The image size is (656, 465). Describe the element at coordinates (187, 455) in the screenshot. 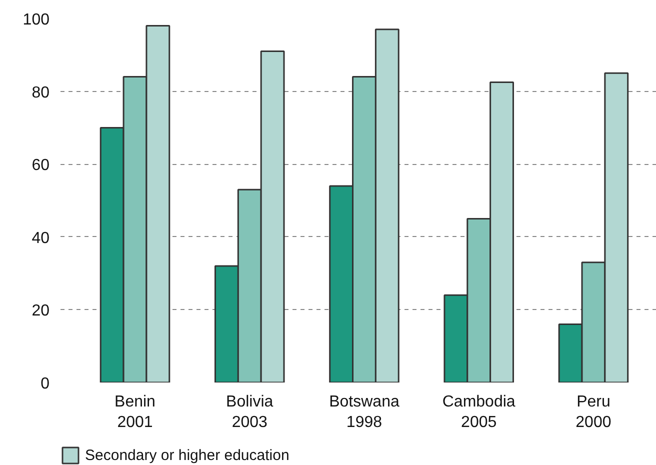

I see `legend-label: Secondary or higher education` at that location.